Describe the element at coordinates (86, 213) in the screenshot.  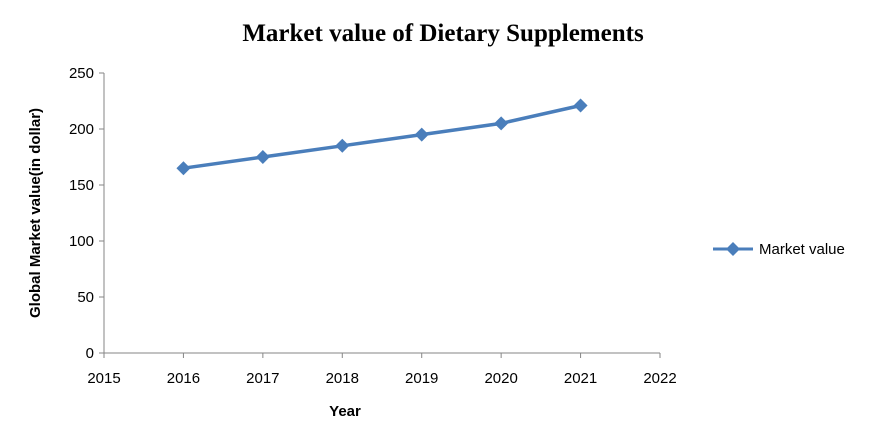
I see `y-axis-ticks: 0 50 100 150 200 250` at that location.